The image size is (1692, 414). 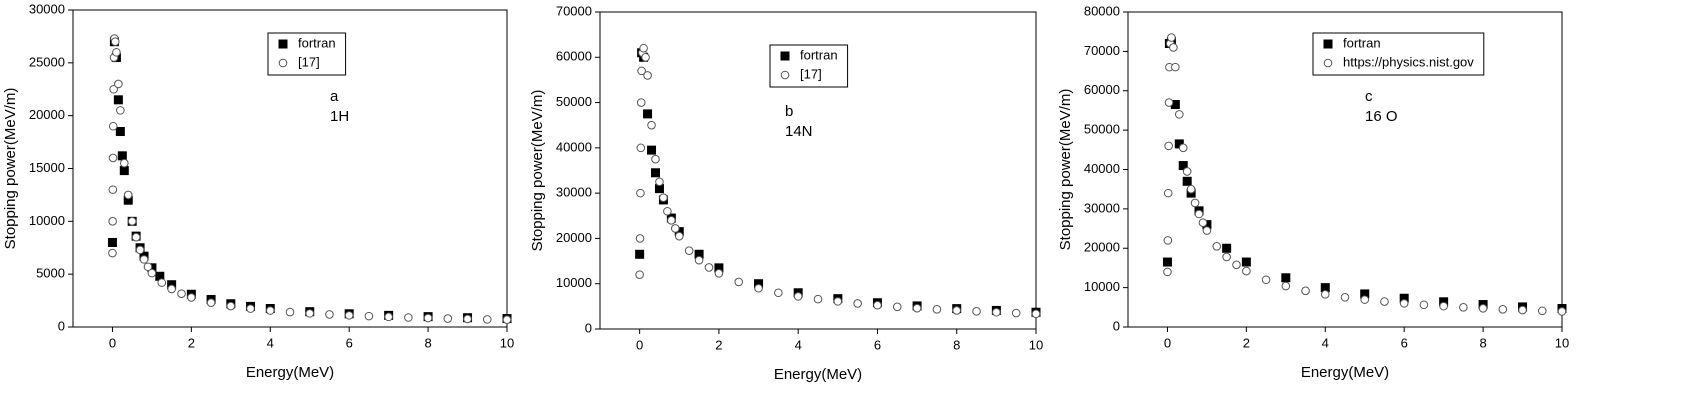 What do you see at coordinates (339, 116) in the screenshot?
I see `annotation: 1H` at bounding box center [339, 116].